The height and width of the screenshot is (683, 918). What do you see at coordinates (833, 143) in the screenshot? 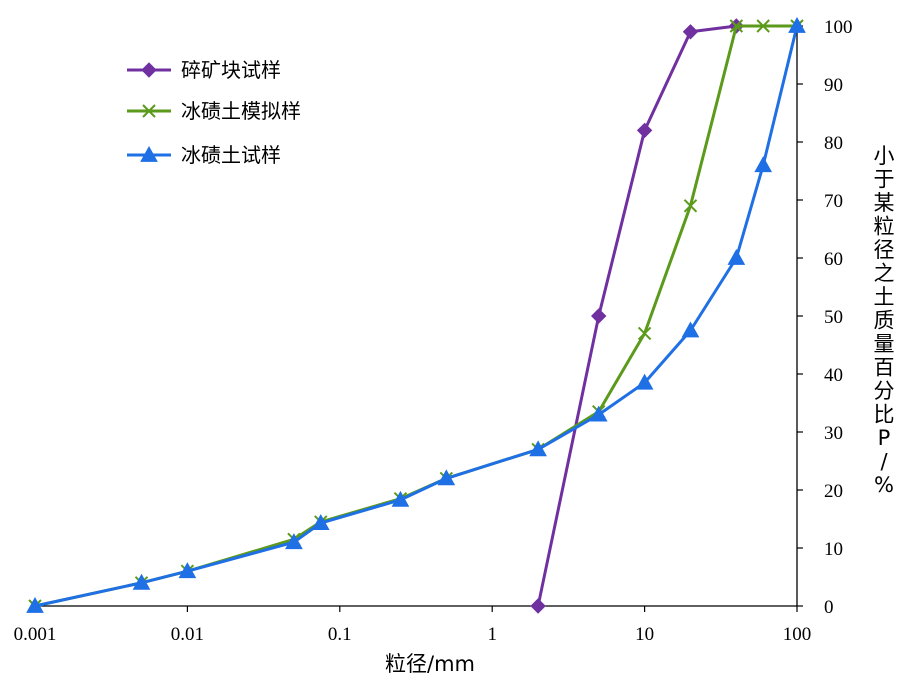
I see `y-tick-label: 80` at bounding box center [833, 143].